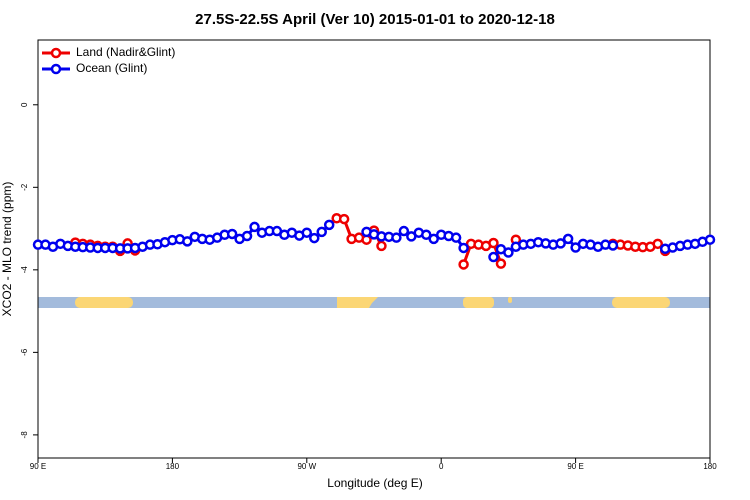  I want to click on y-axis-label: XCO2 - MLO trend (ppm), so click(7, 249).